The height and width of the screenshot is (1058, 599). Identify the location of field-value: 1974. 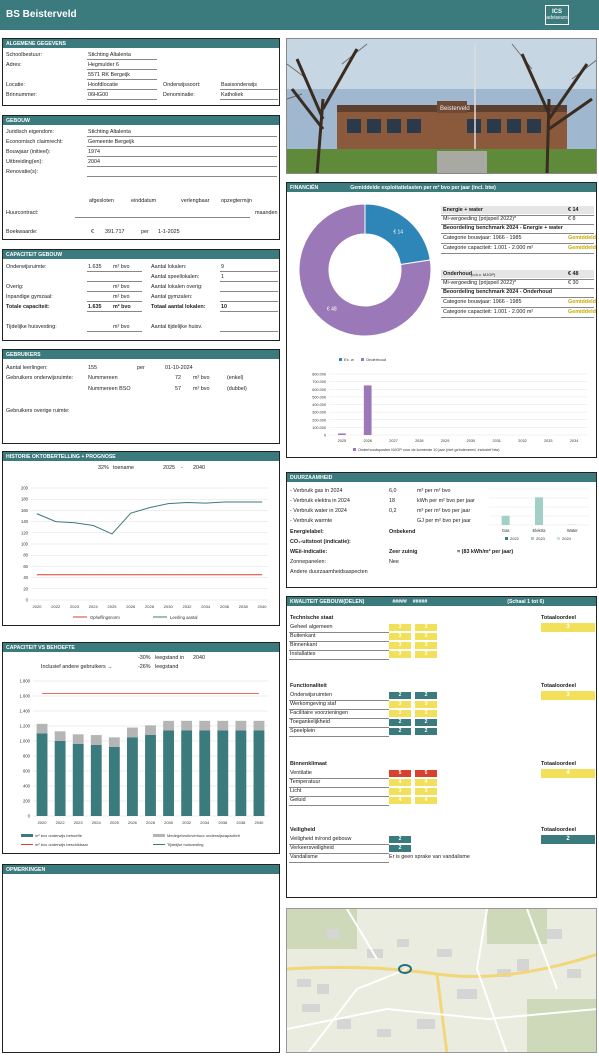
(94, 152).